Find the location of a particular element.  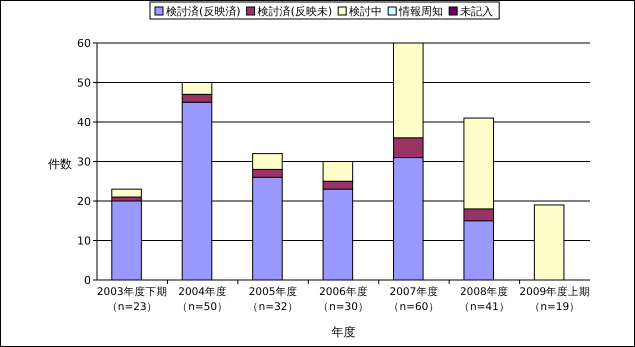

bar is located at coordinates (126, 193).